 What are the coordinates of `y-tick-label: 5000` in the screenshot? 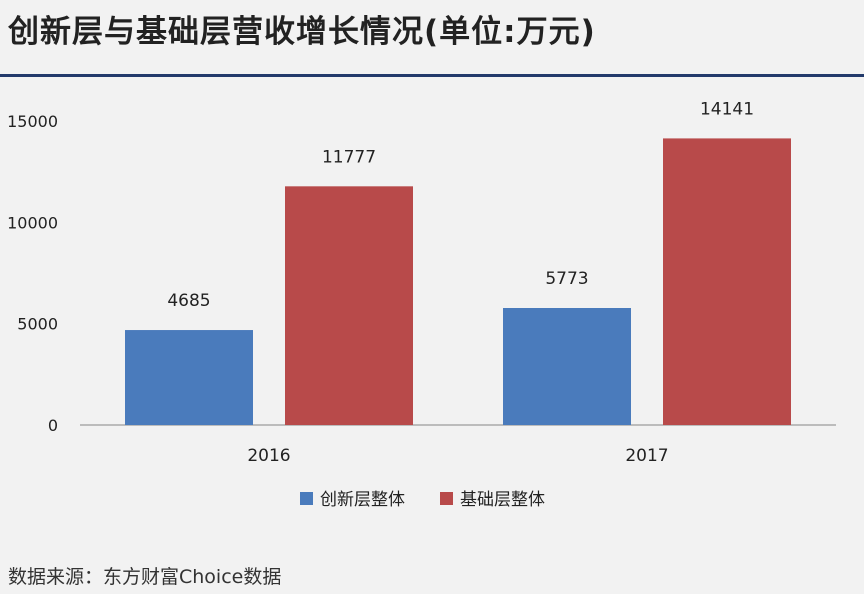 It's located at (37, 324).